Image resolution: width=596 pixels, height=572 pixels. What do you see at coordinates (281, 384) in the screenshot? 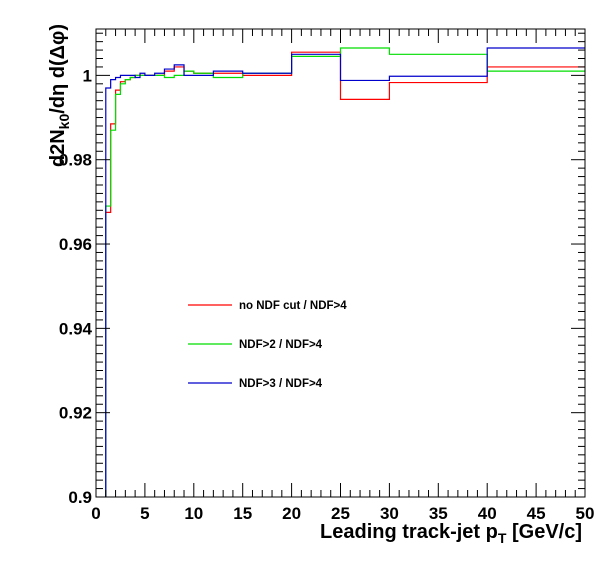
I see `legend-label-3: NDF>3 / NDF>4` at bounding box center [281, 384].